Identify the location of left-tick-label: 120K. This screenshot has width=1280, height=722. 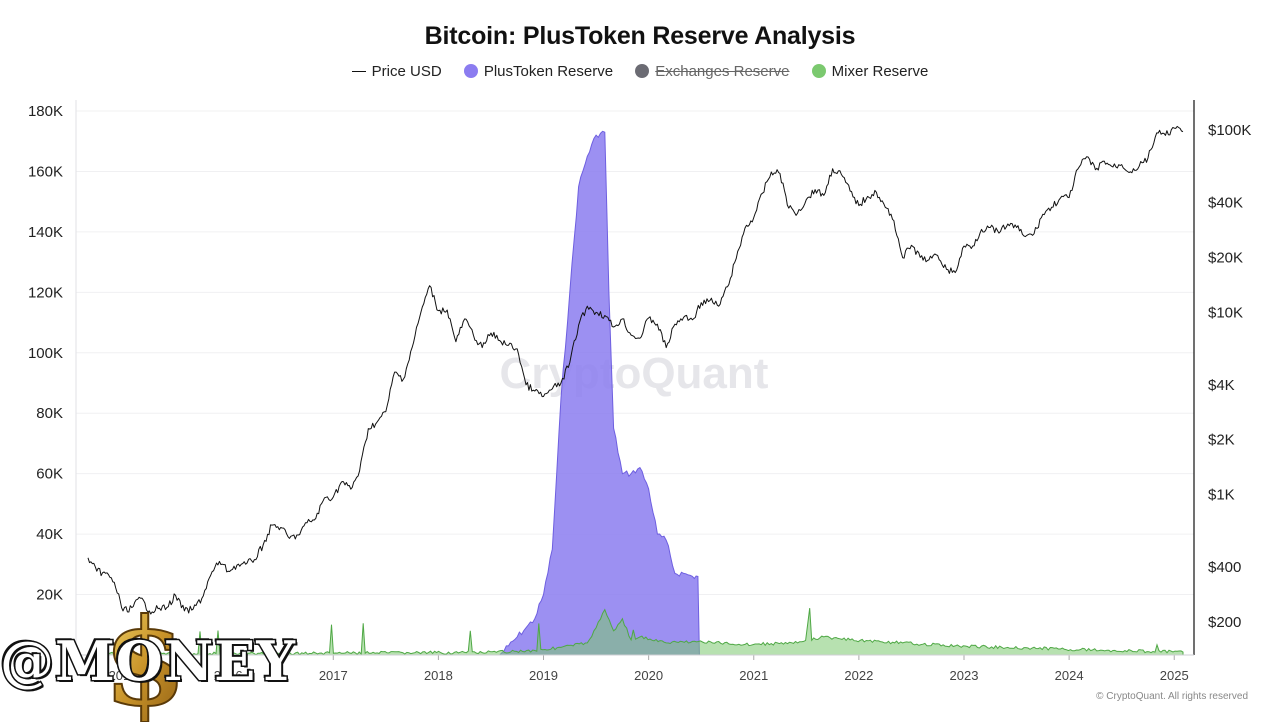
(45, 292).